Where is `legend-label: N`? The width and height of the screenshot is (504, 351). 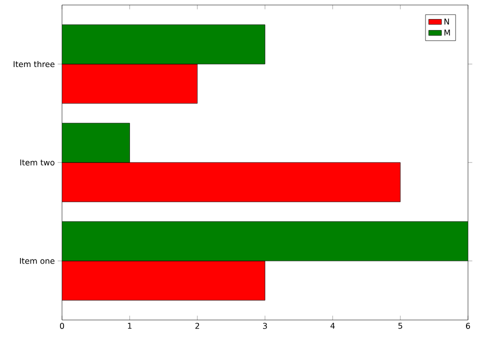
legend-label: N is located at coordinates (446, 21).